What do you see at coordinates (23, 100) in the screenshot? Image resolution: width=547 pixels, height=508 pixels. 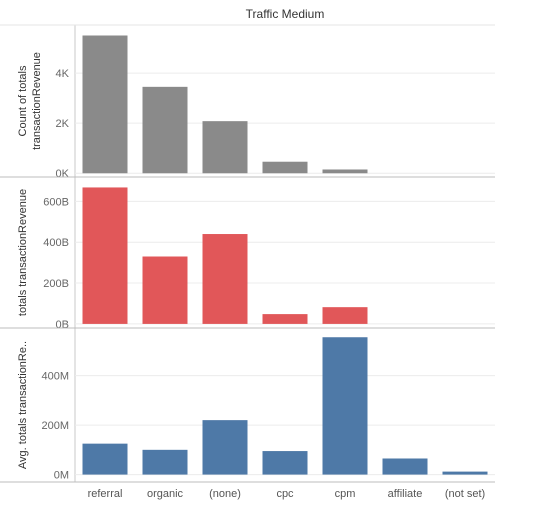 I see `y-axis-label: Count of totals` at bounding box center [23, 100].